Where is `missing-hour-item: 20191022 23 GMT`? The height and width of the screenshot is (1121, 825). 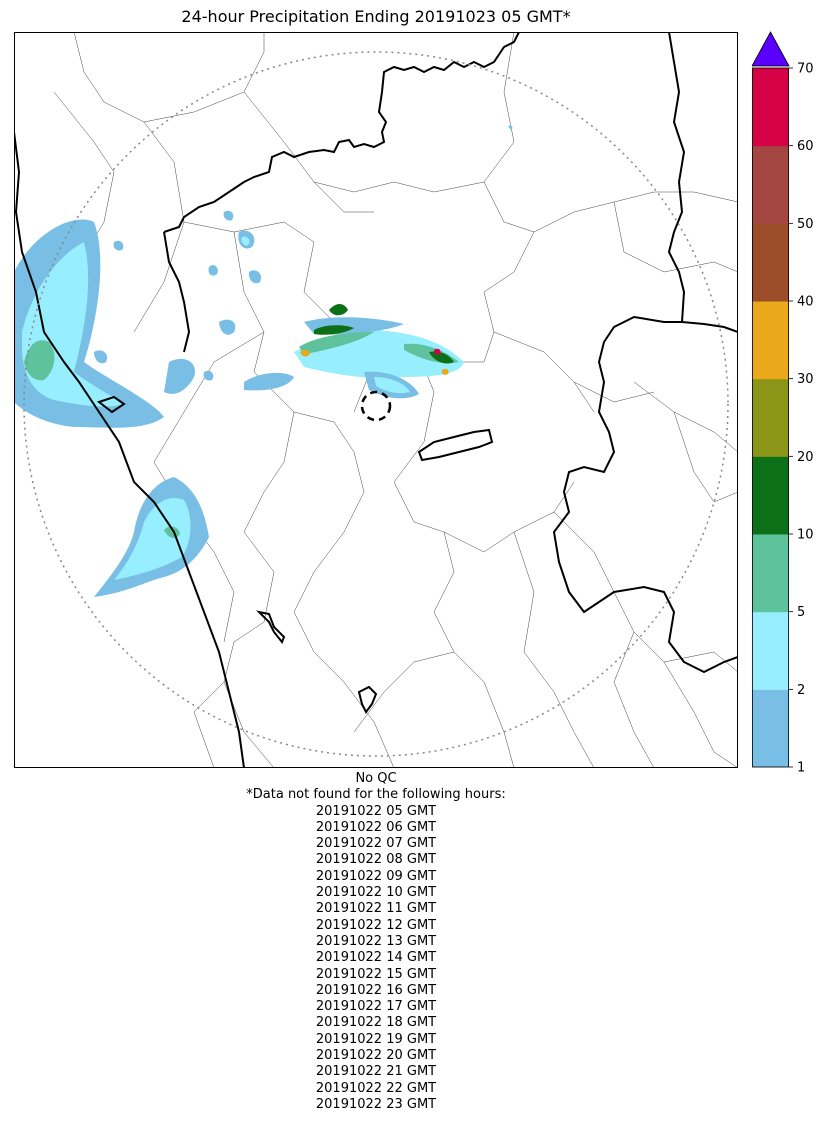 missing-hour-item: 20191022 23 GMT is located at coordinates (376, 1104).